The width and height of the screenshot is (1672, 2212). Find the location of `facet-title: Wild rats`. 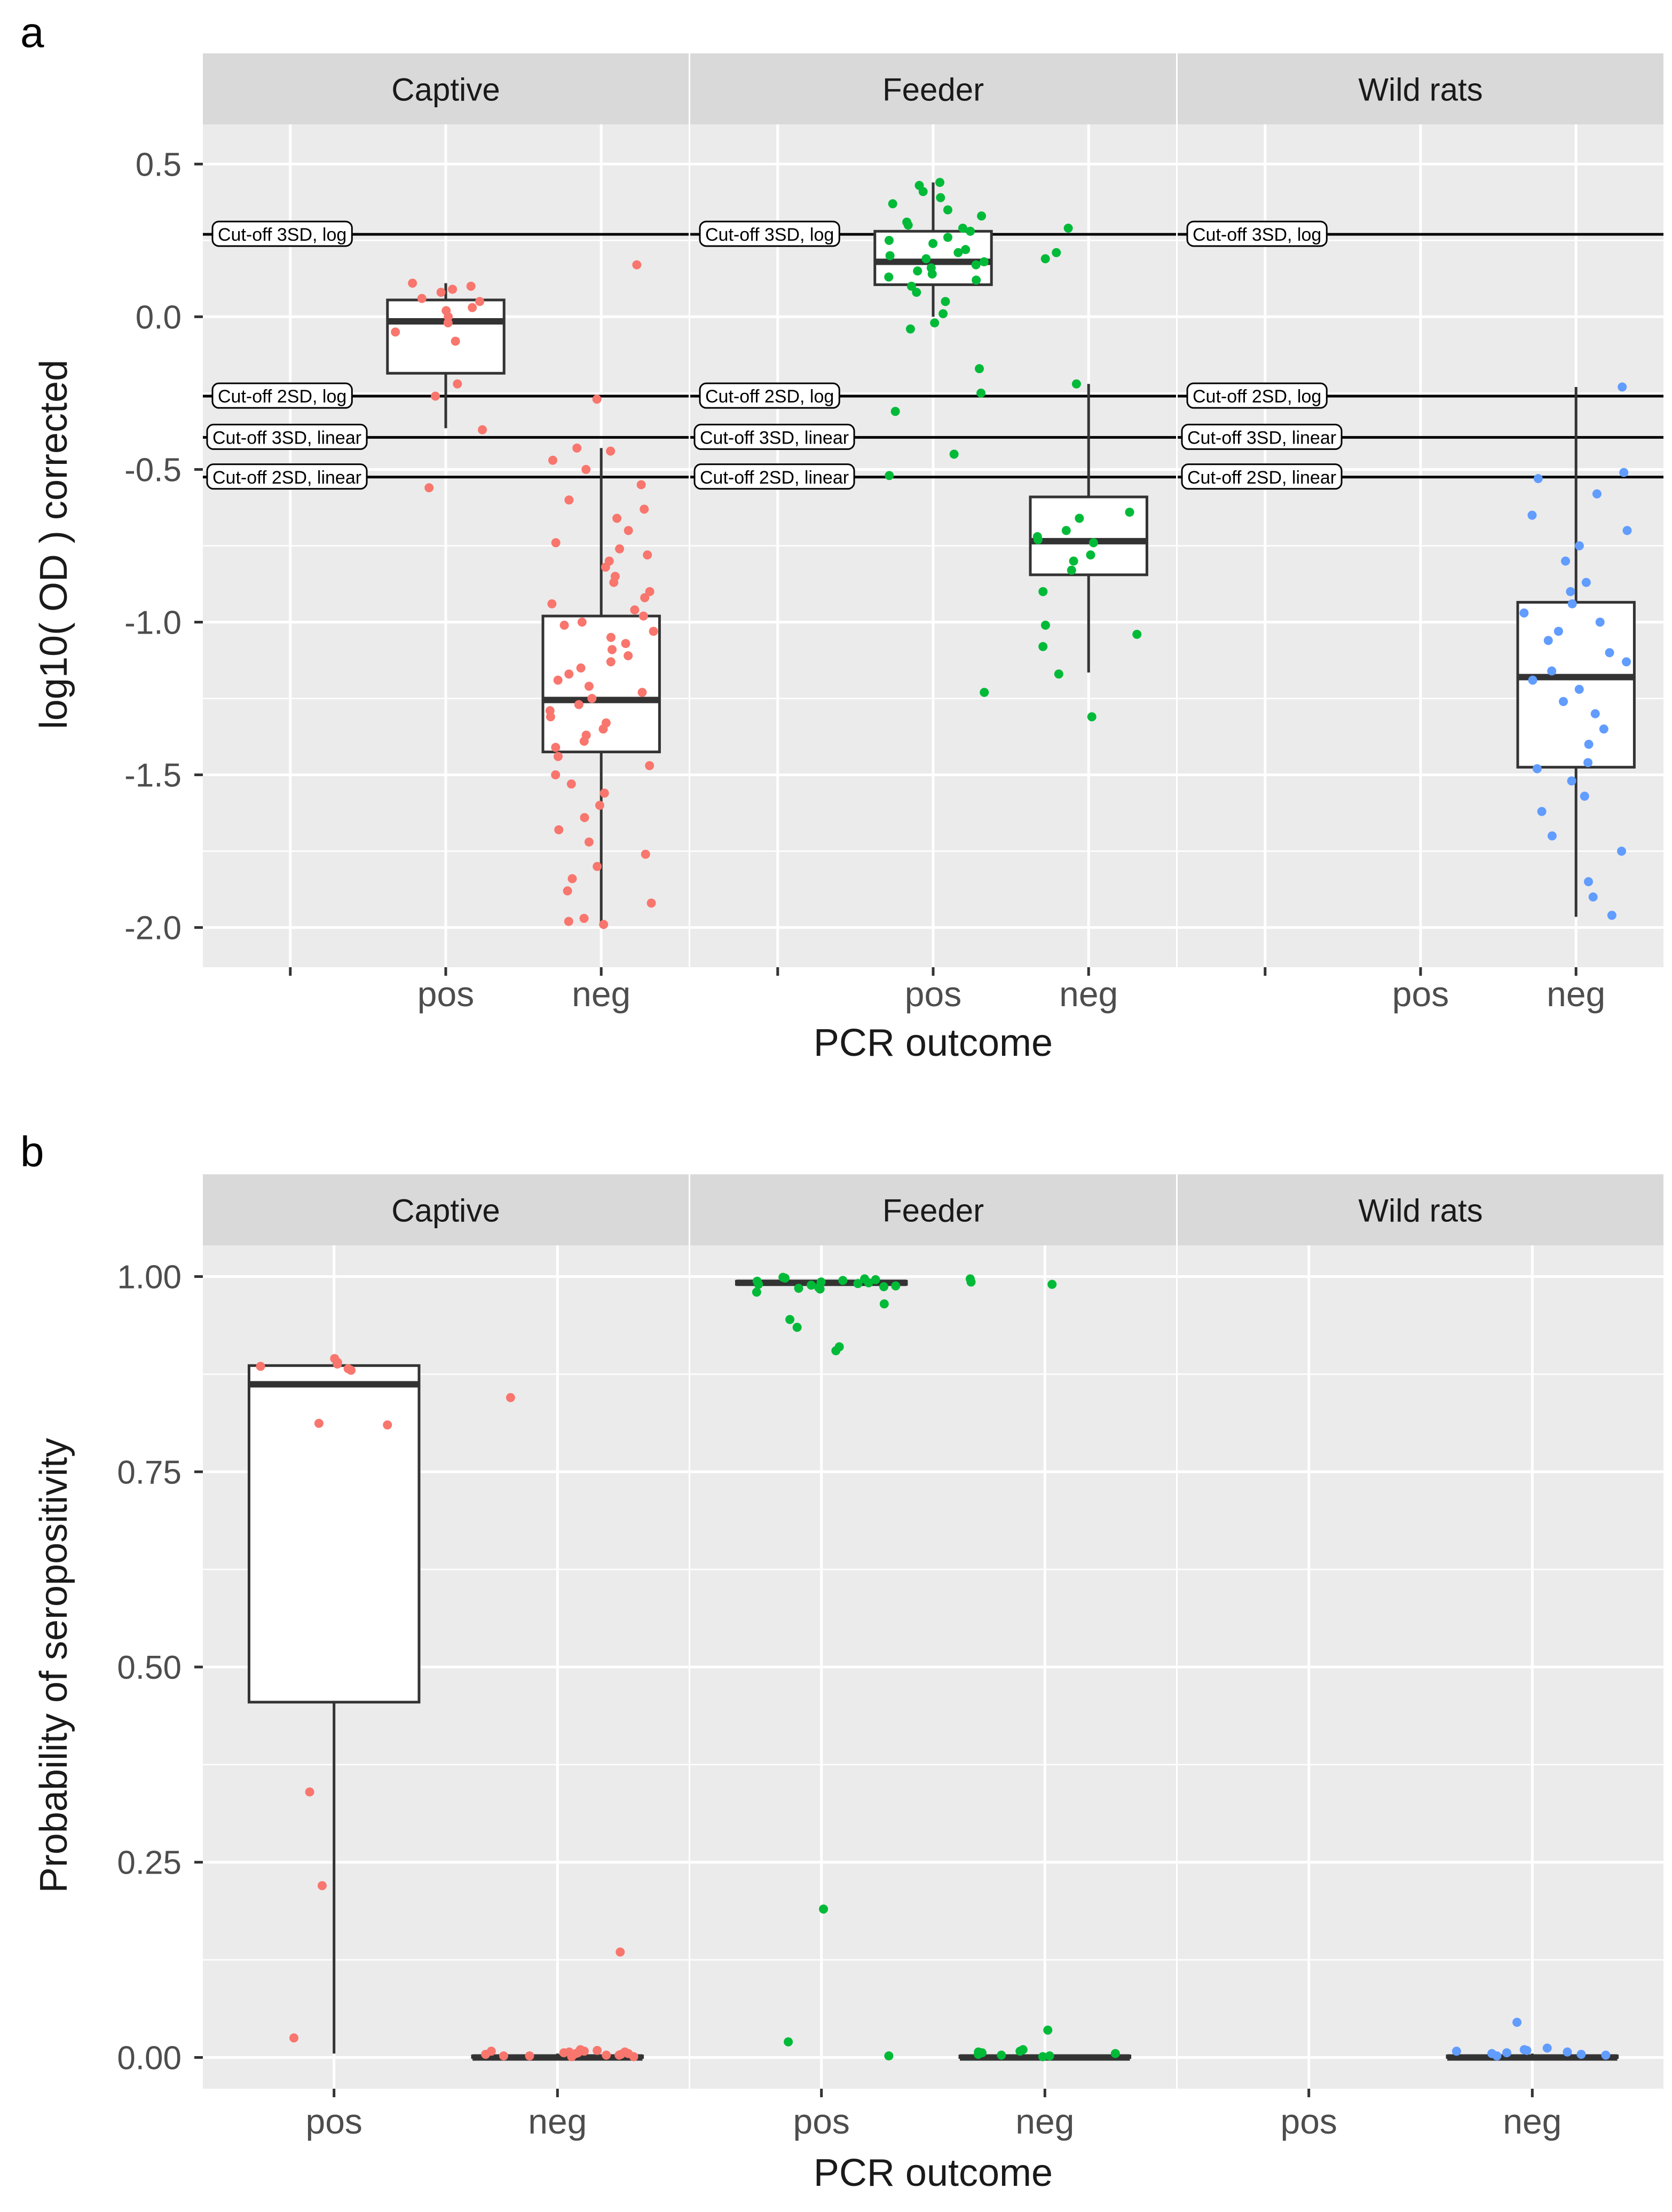

facet-title: Wild rats is located at coordinates (1420, 90).